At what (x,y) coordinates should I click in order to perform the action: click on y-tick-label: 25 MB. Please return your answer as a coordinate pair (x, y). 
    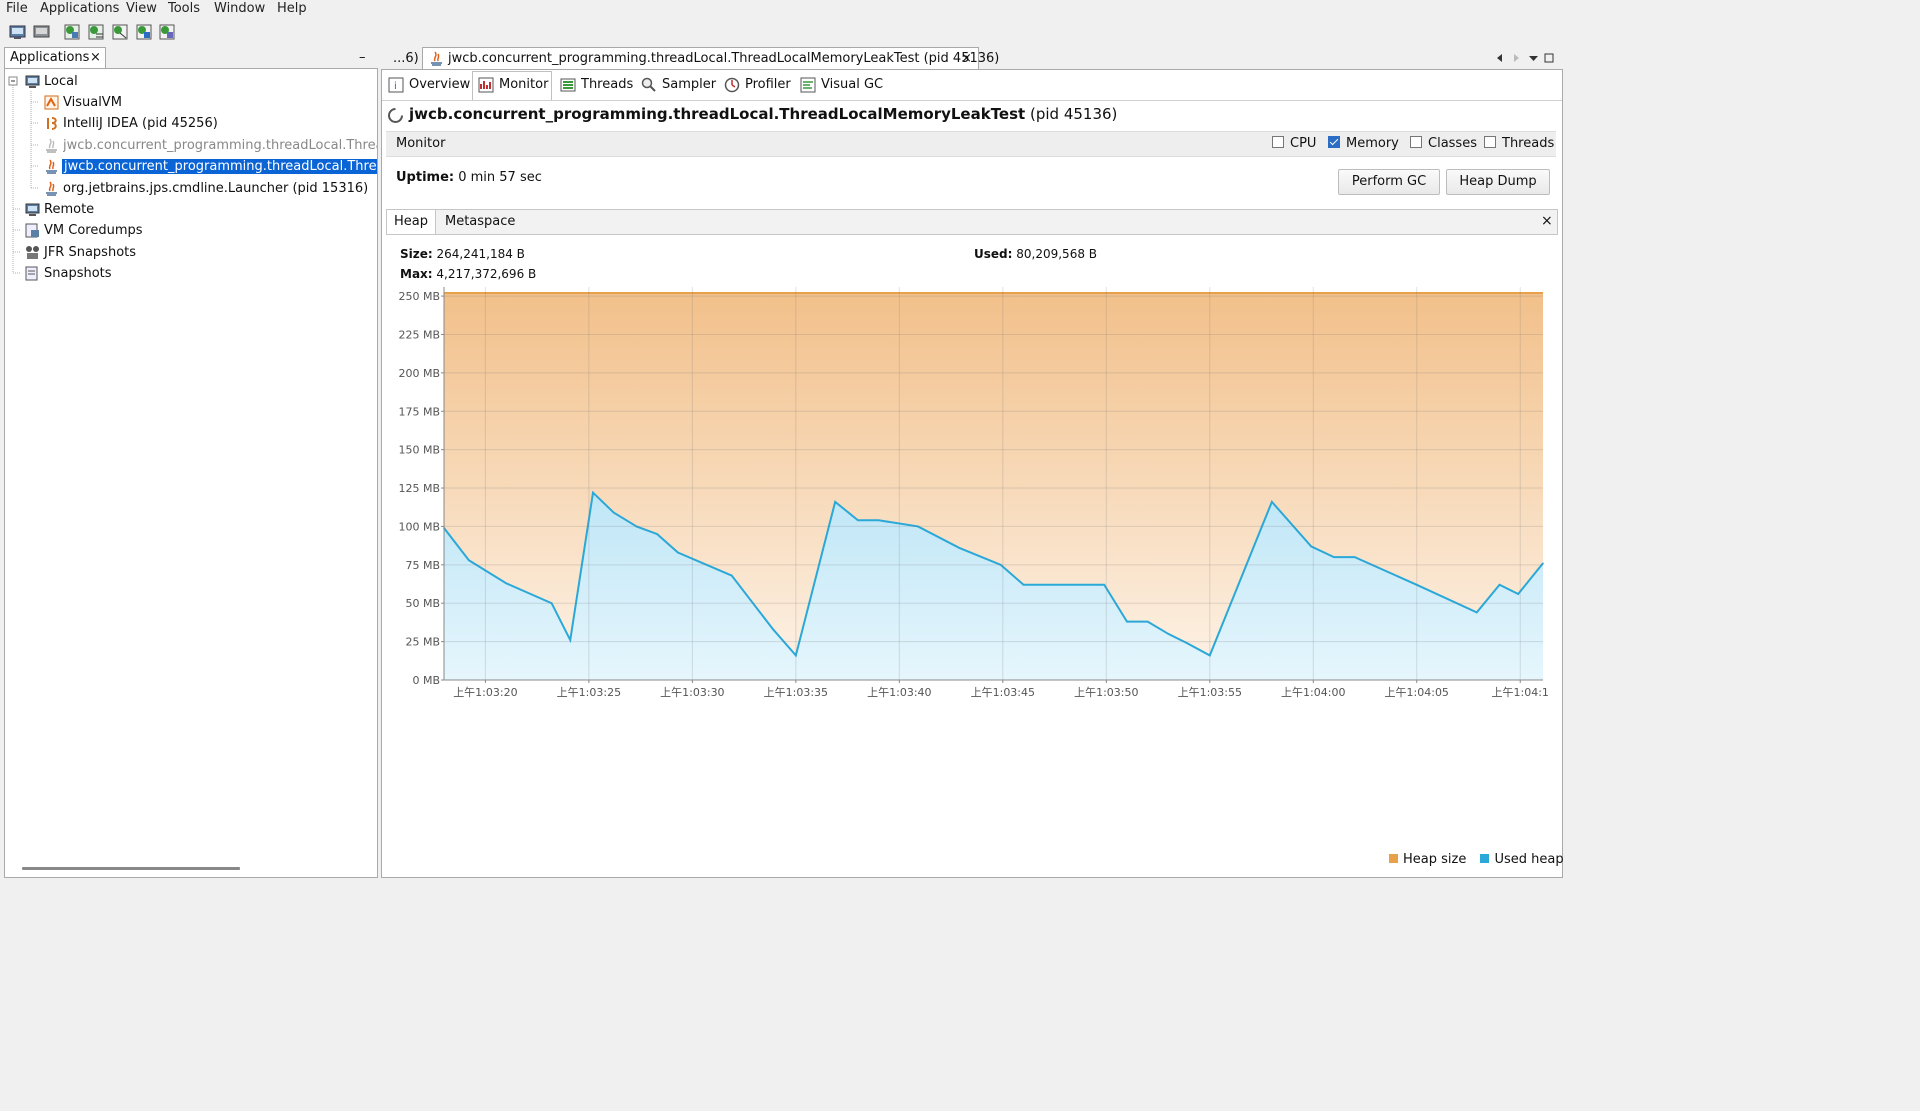
    Looking at the image, I should click on (422, 642).